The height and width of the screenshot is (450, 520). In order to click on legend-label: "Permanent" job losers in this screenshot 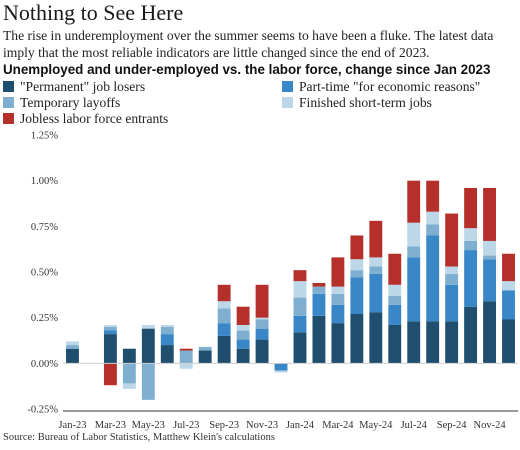, I will do `click(83, 86)`.